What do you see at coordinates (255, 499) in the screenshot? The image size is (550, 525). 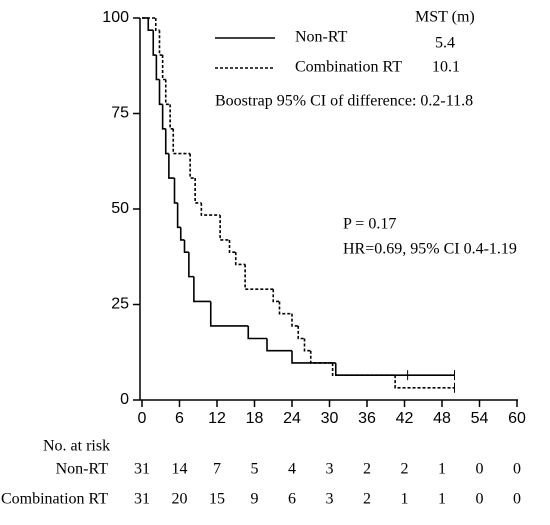 I see `at-risk-count: 9` at bounding box center [255, 499].